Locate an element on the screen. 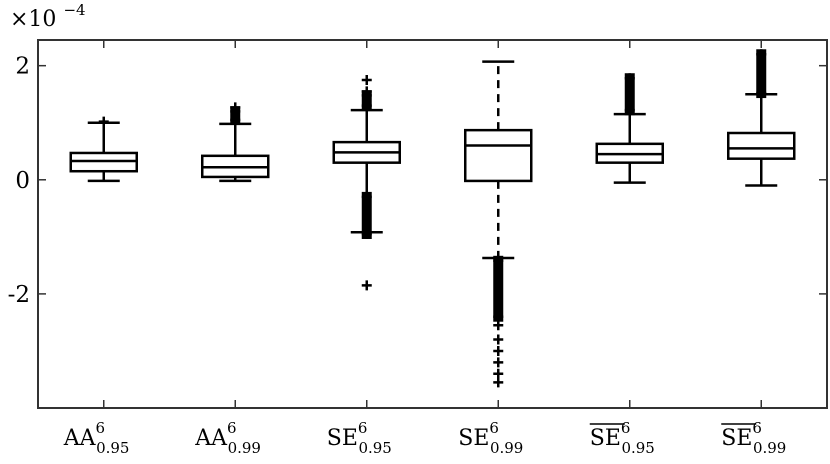  y-multiplier-label: ×10 −4 is located at coordinates (48, 16).